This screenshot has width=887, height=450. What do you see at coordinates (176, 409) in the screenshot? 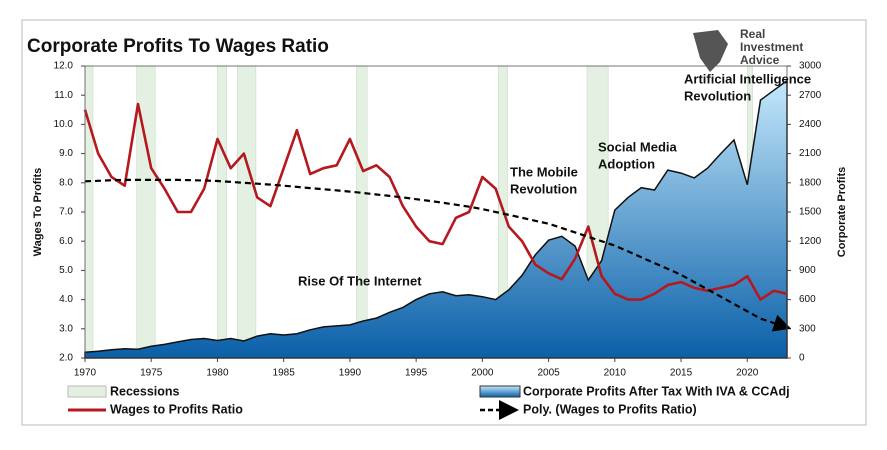
I see `legend-label: Wages to Profits Ratio` at bounding box center [176, 409].